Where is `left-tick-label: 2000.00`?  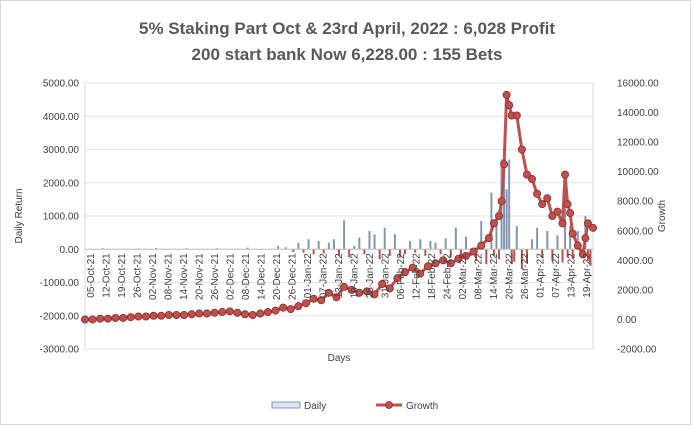
left-tick-label: 2000.00 is located at coordinates (61, 183).